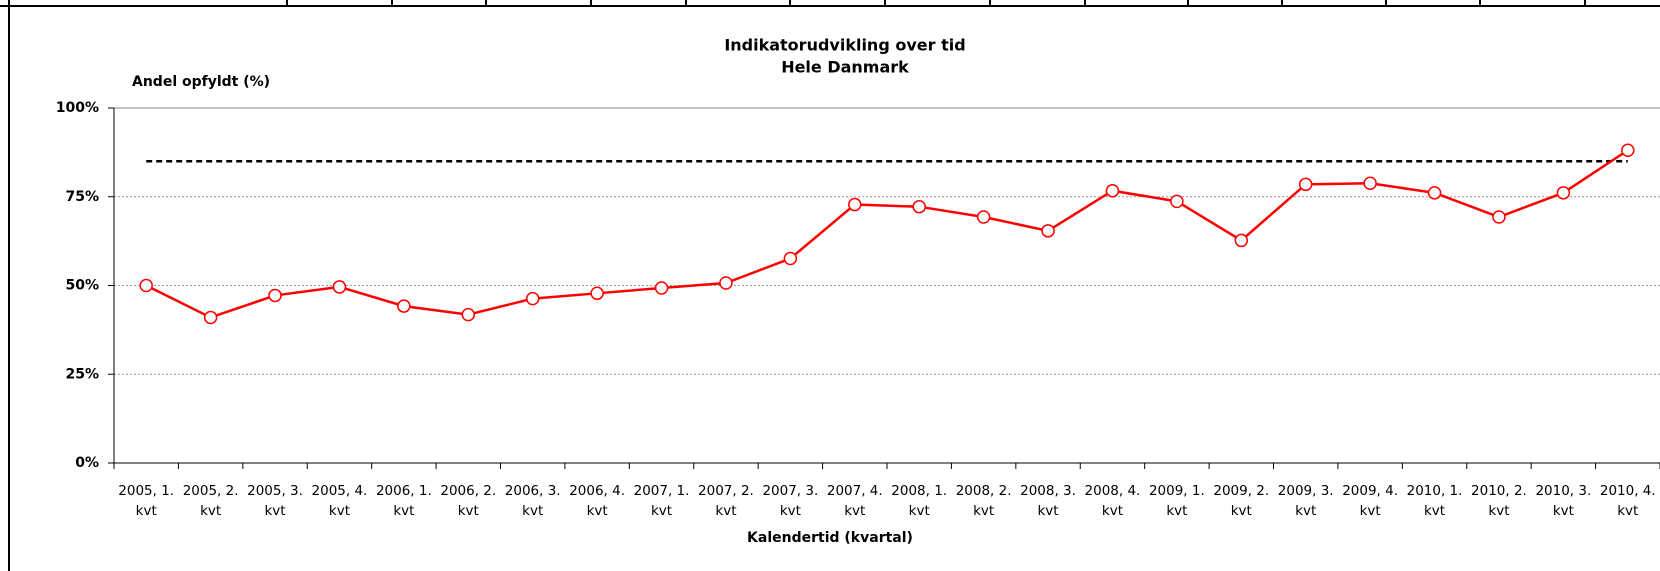  What do you see at coordinates (830, 538) in the screenshot?
I see `x-axis-title: Kalendertid (kvartal)` at bounding box center [830, 538].